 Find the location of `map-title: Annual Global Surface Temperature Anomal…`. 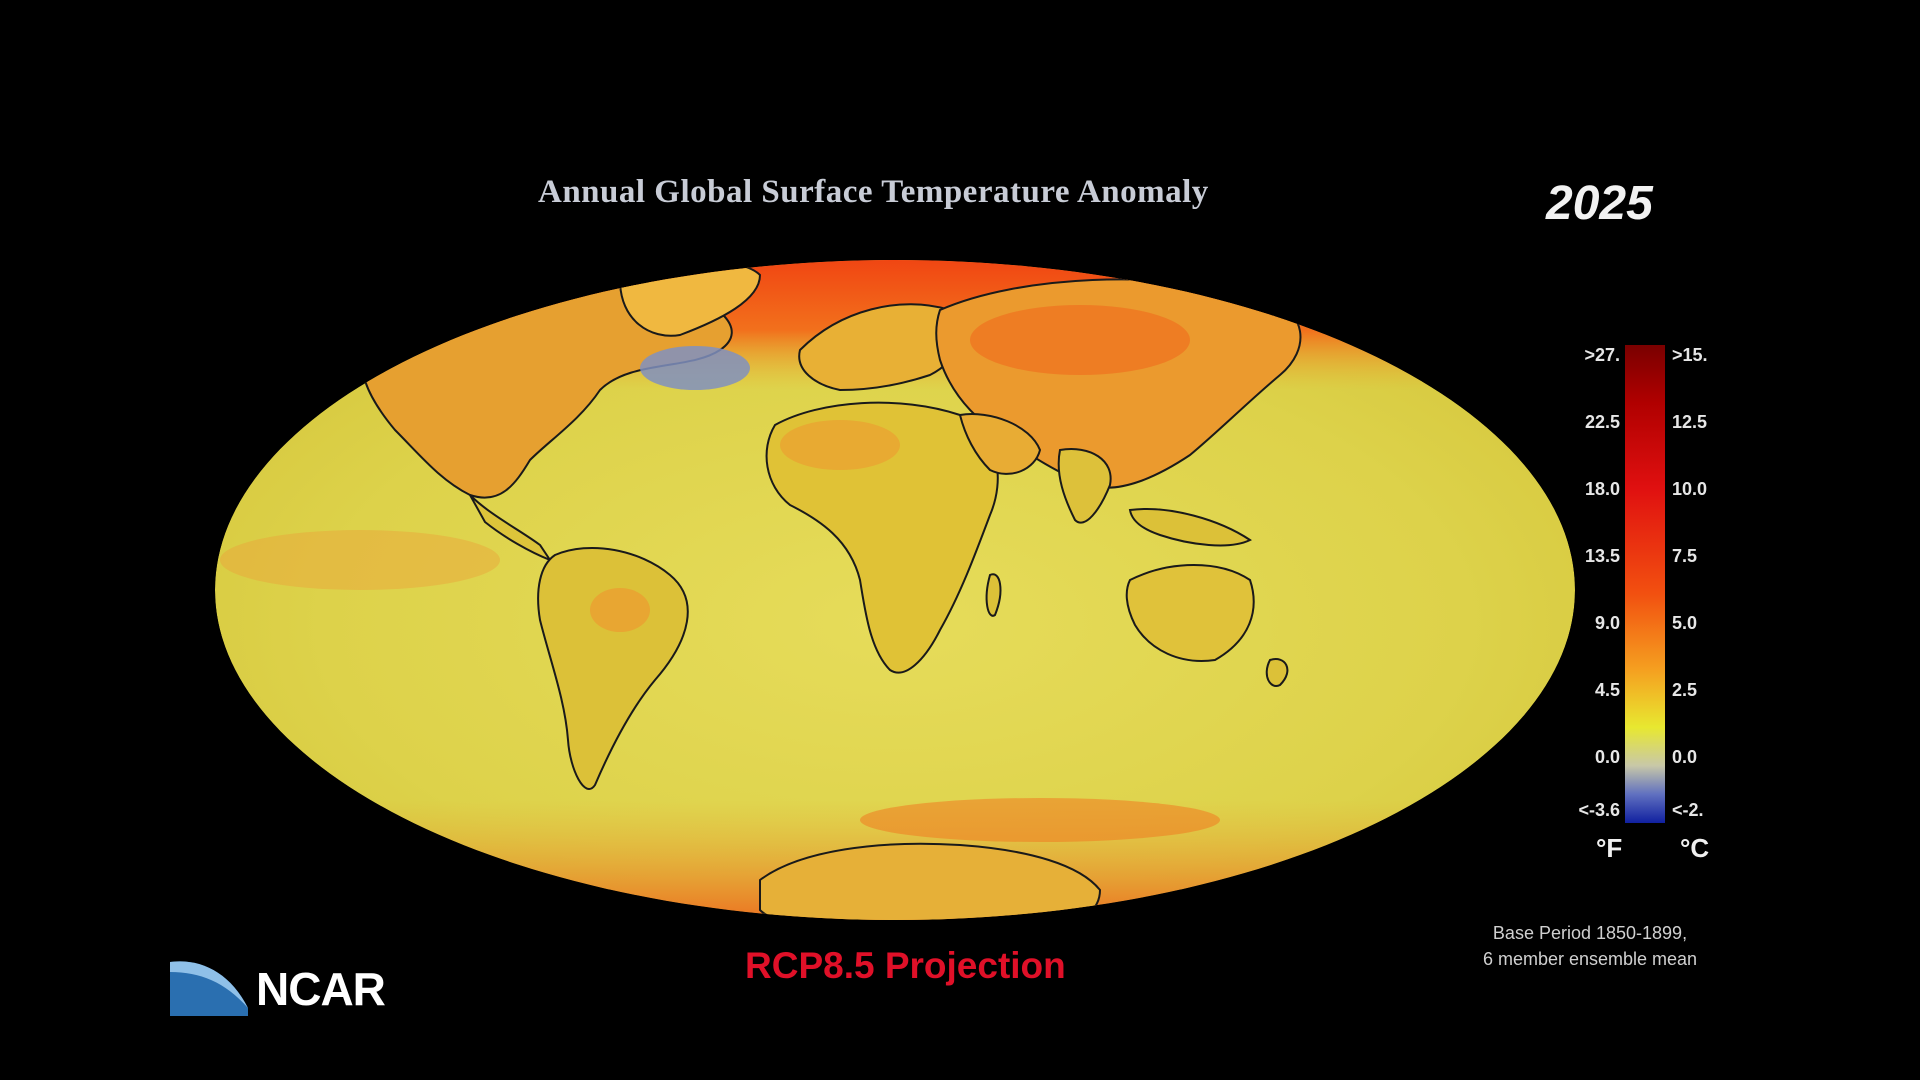

map-title: Annual Global Surface Temperature Anomal… is located at coordinates (873, 192).